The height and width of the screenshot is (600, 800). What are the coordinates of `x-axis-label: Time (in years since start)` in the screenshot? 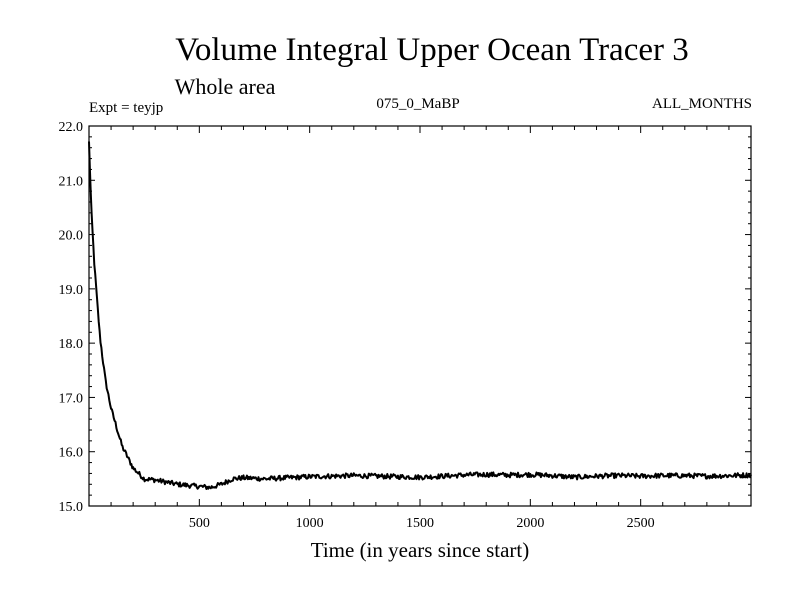 It's located at (420, 550).